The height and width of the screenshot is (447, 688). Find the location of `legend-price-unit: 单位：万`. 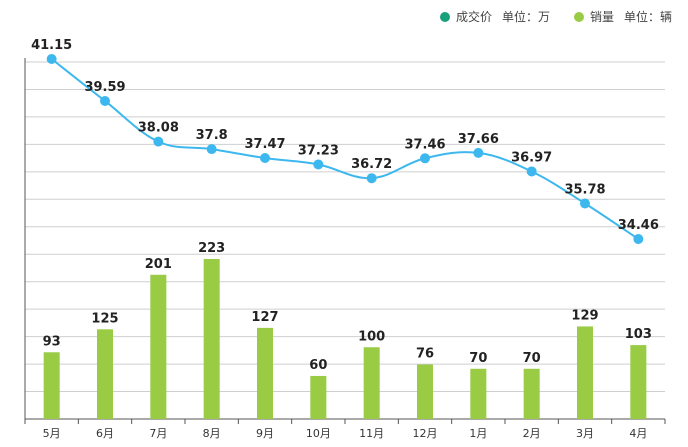

legend-price-unit: 单位：万 is located at coordinates (525, 17).